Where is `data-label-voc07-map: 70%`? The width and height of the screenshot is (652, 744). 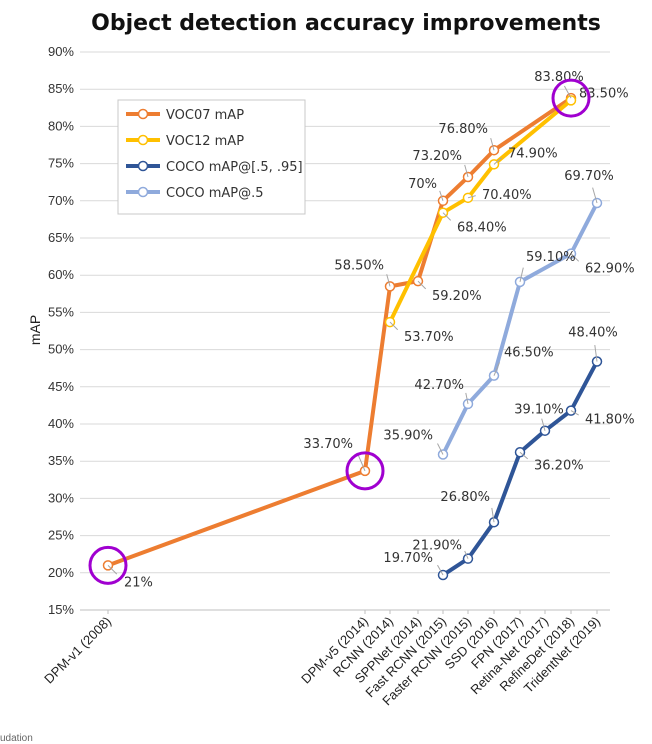
data-label-voc07-map: 70% is located at coordinates (422, 184).